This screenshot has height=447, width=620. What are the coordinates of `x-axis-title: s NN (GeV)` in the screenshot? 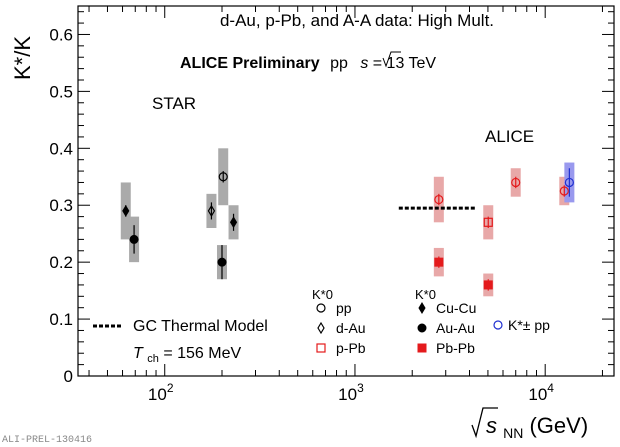 It's located at (537, 428).